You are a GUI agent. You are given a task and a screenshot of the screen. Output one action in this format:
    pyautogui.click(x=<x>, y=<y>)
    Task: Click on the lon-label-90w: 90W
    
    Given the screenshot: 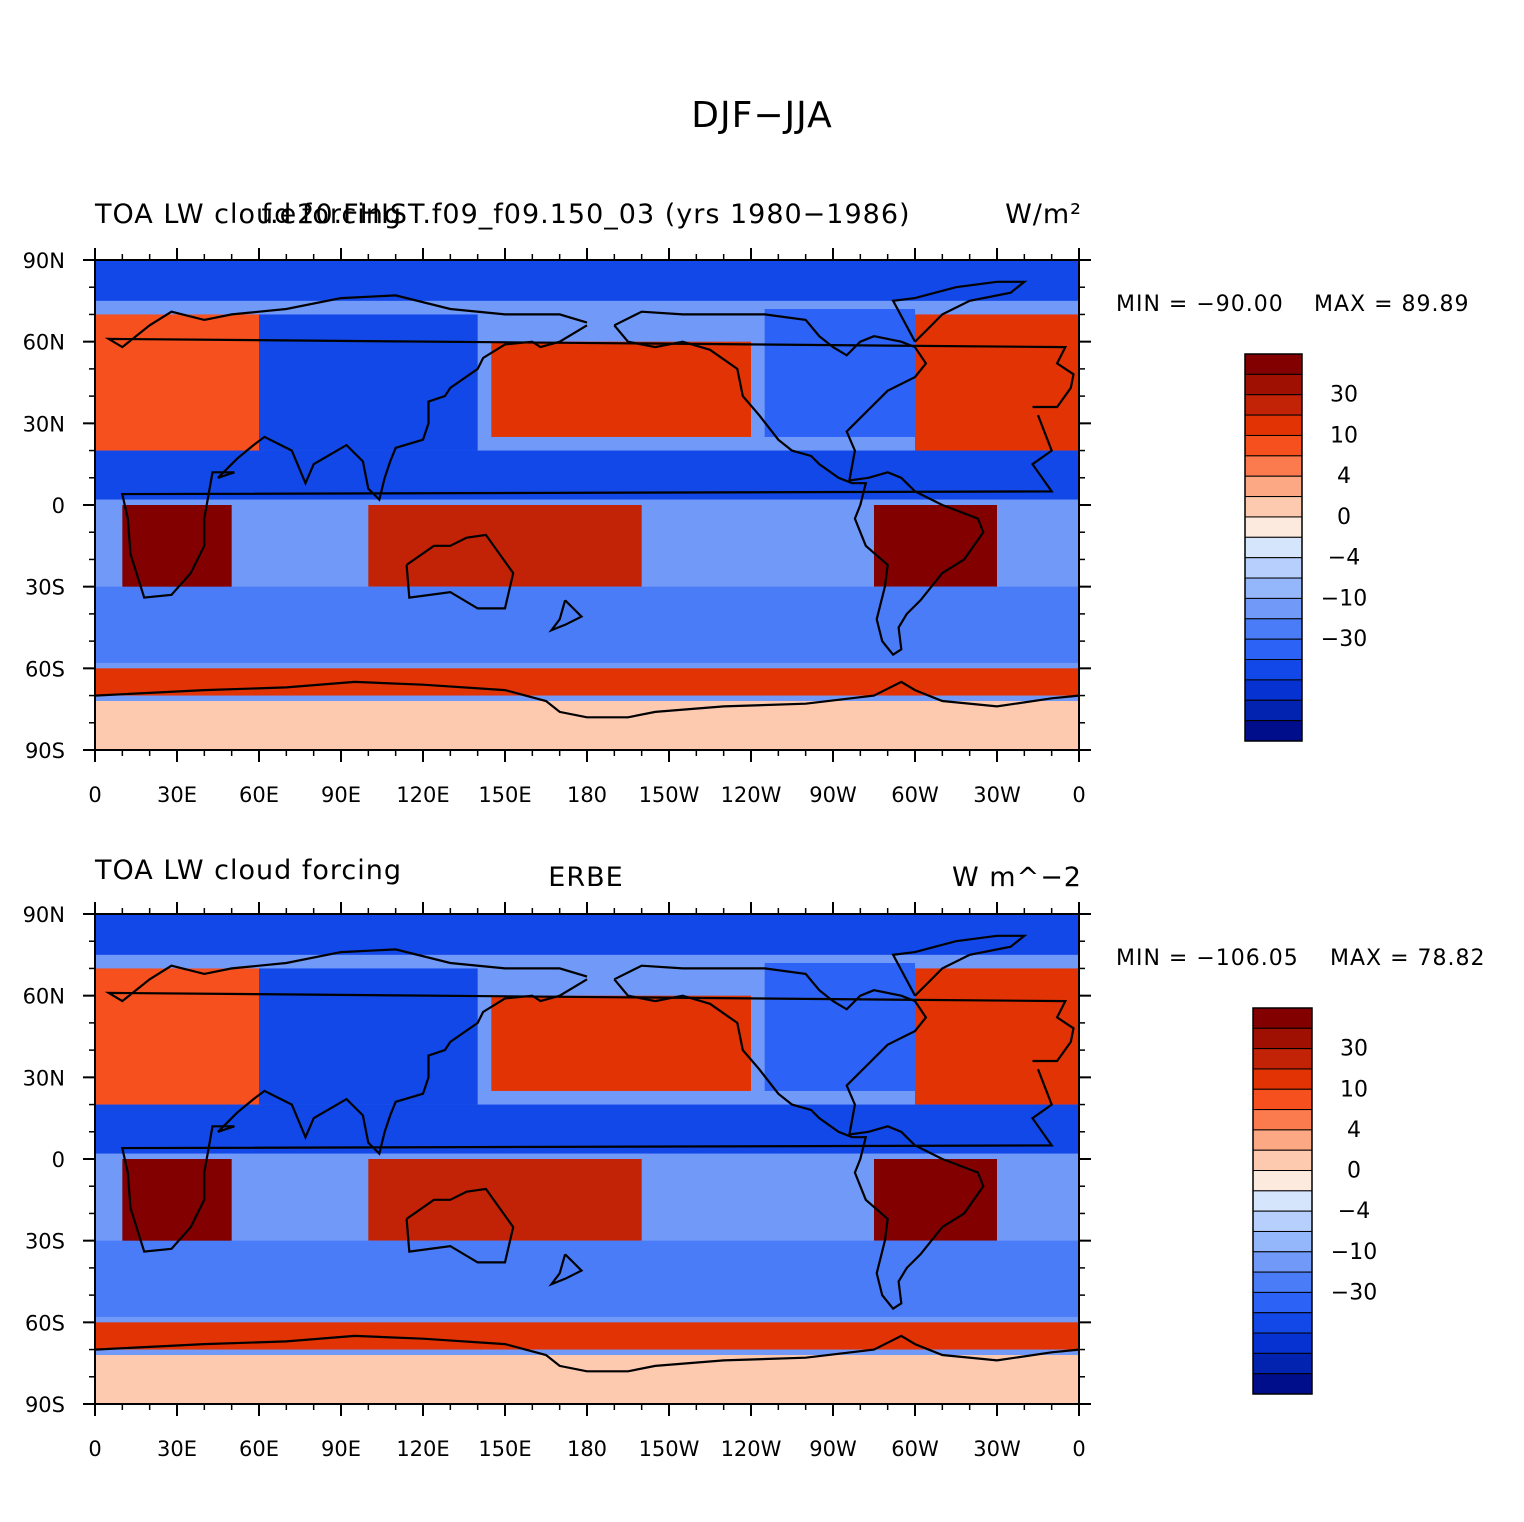 What is the action you would take?
    pyautogui.click(x=833, y=1449)
    